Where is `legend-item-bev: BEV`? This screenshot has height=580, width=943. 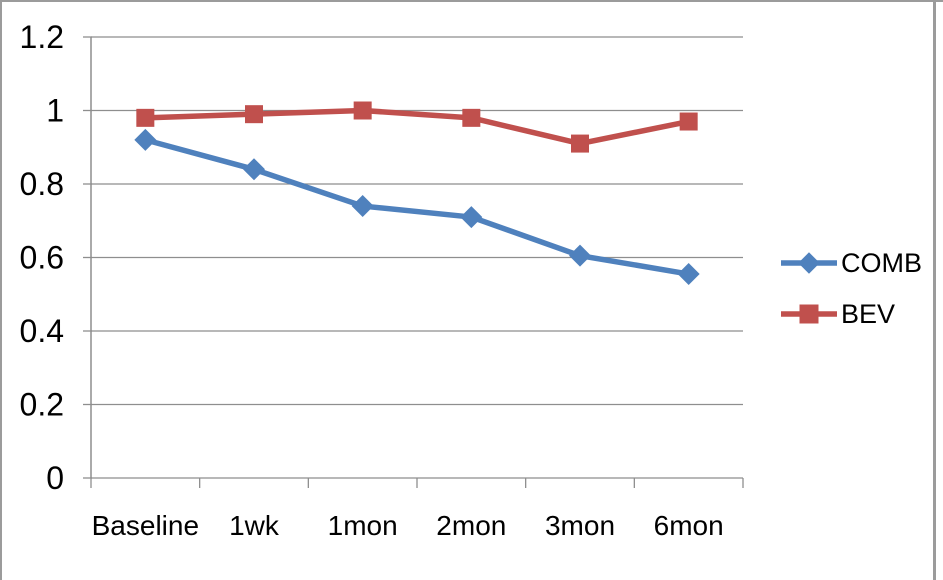 legend-item-bev: BEV is located at coordinates (850, 314).